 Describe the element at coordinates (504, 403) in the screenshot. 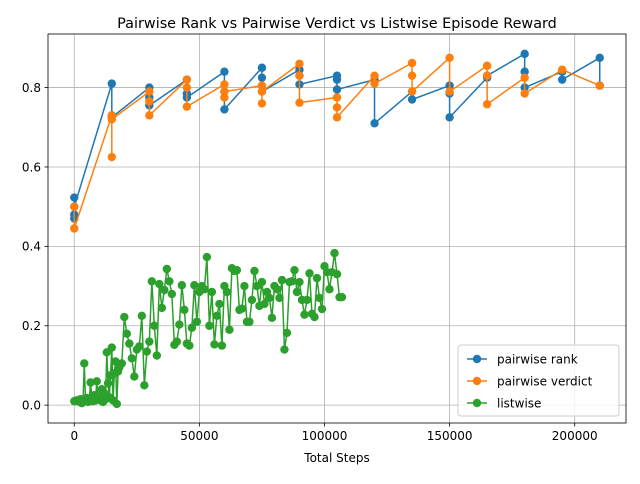

I see `legend-item-listwise: listwise` at that location.